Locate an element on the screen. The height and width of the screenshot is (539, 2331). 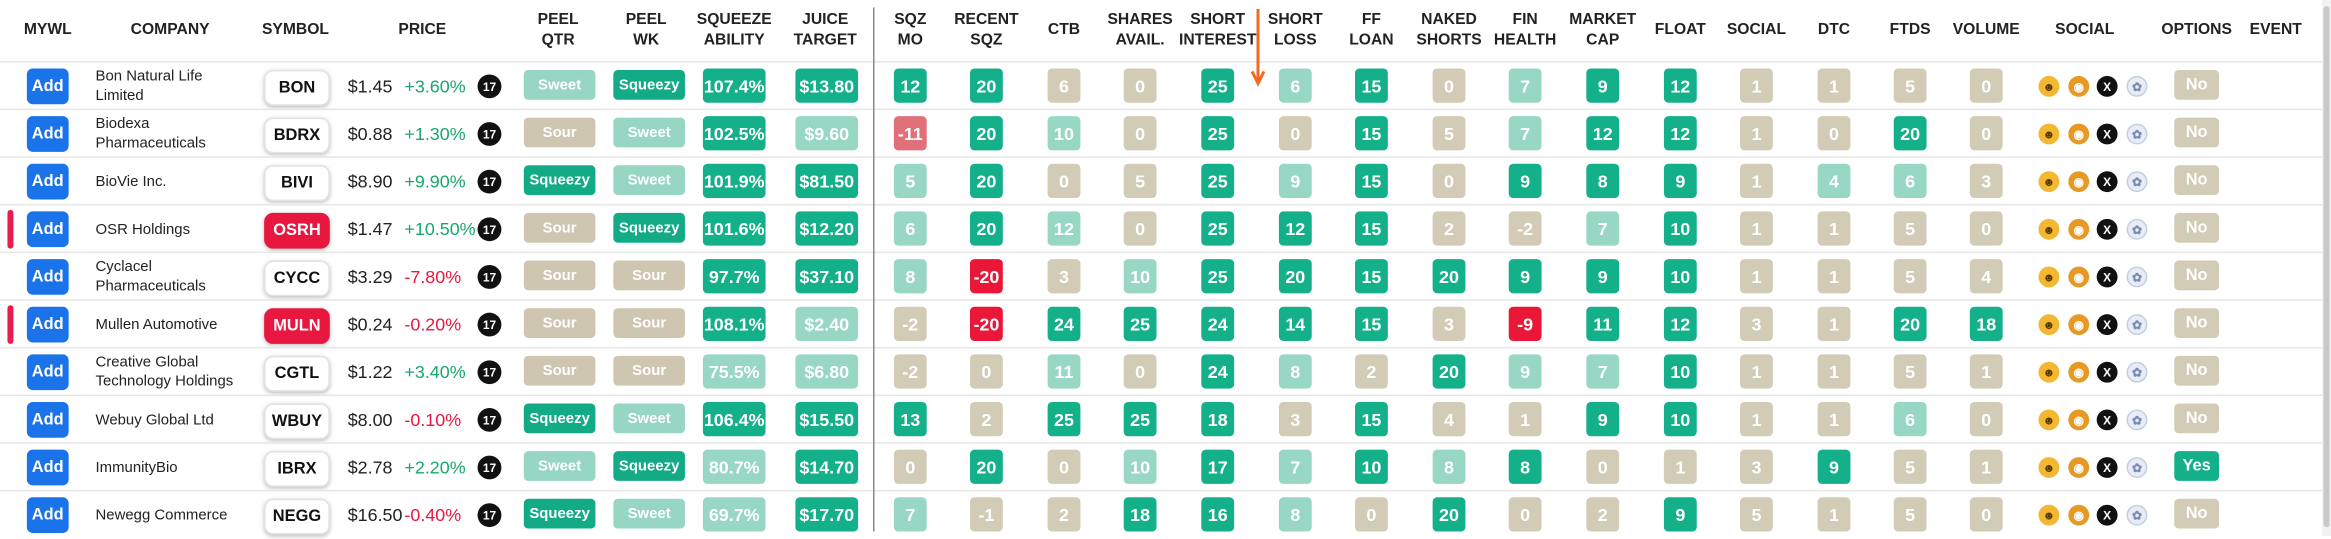
symbol-badge: WBUY is located at coordinates (297, 421).